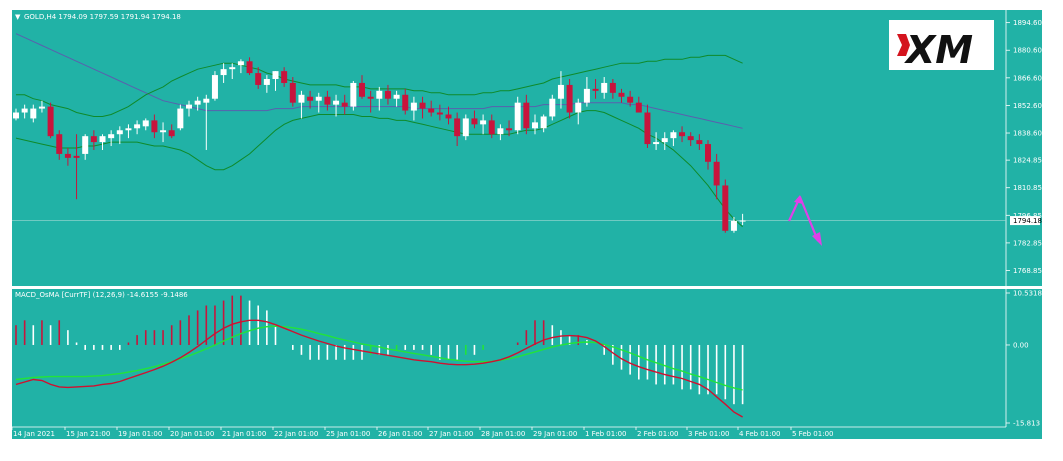 Image resolution: width=1063 pixels, height=461 pixels. I want to click on price-tick-label: 1768.85, so click(1027, 271).